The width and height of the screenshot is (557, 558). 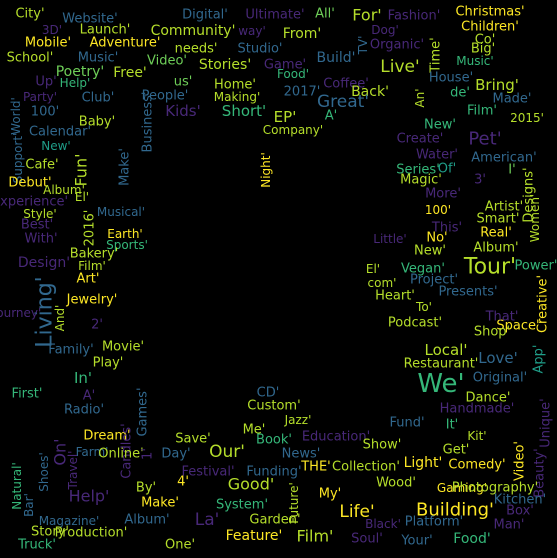 I want to click on word-production: Production', so click(x=91, y=533).